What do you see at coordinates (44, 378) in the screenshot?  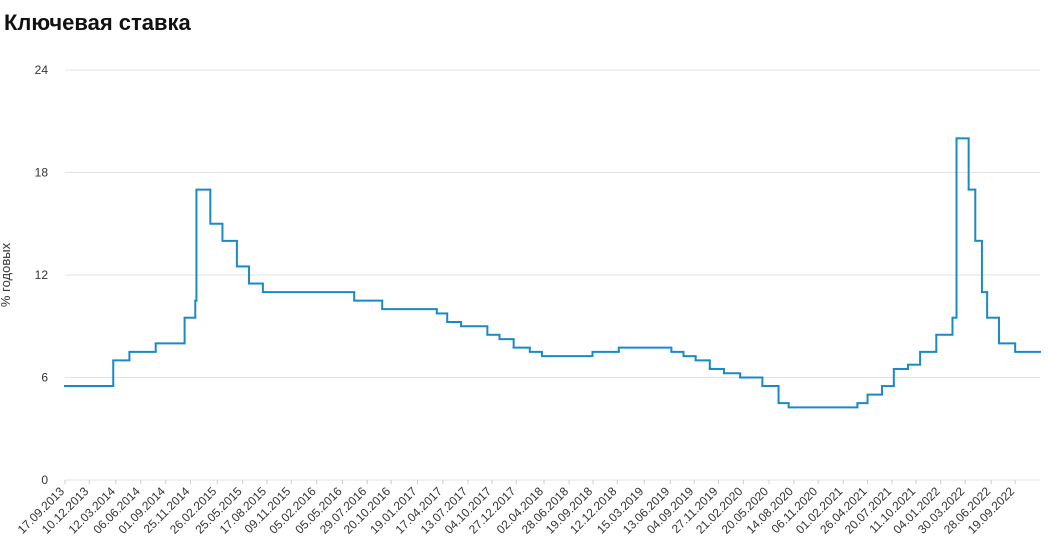 I see `y-tick-label: 6` at bounding box center [44, 378].